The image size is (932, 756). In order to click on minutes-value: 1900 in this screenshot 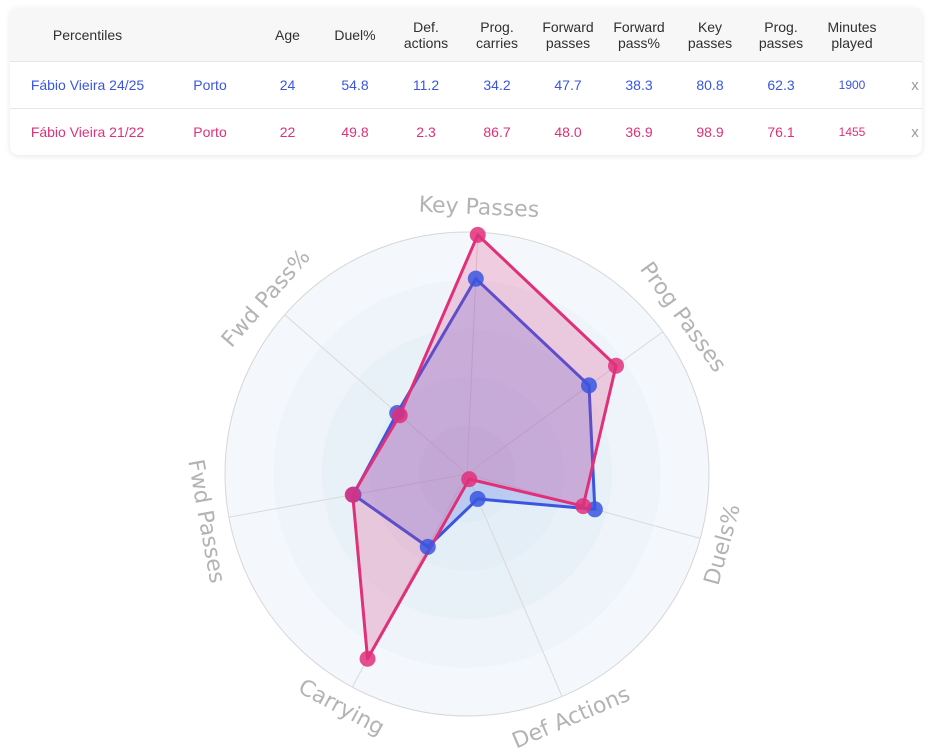, I will do `click(852, 85)`.